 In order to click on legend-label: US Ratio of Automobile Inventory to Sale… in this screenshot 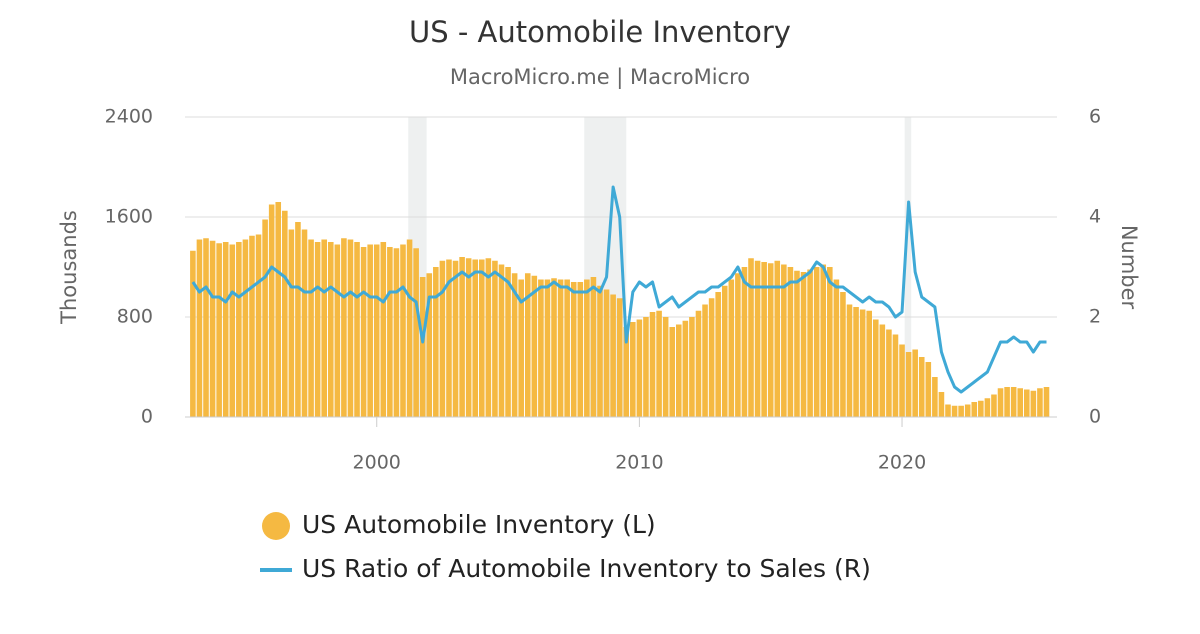, I will do `click(586, 568)`.